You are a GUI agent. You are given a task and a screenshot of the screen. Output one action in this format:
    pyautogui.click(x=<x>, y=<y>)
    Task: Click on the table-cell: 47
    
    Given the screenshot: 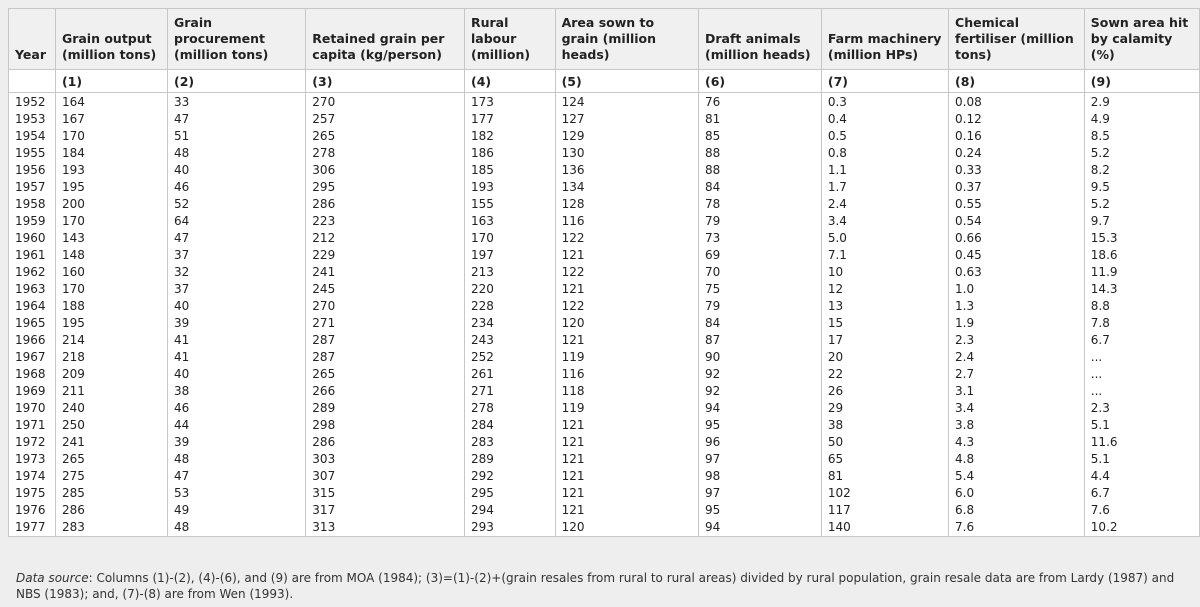 What is the action you would take?
    pyautogui.click(x=236, y=119)
    